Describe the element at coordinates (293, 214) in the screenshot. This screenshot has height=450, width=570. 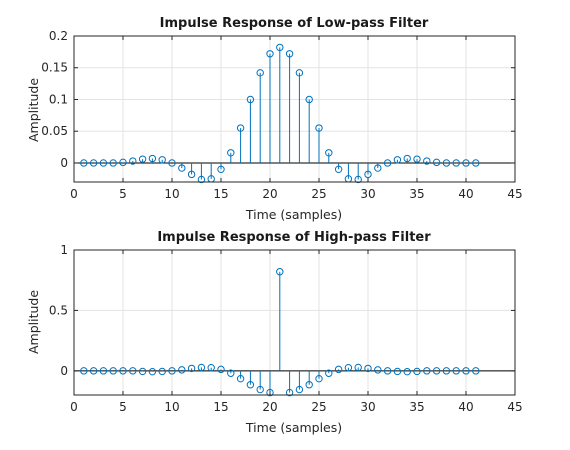
I see `lowpass-xlabel: Time (samples)` at that location.